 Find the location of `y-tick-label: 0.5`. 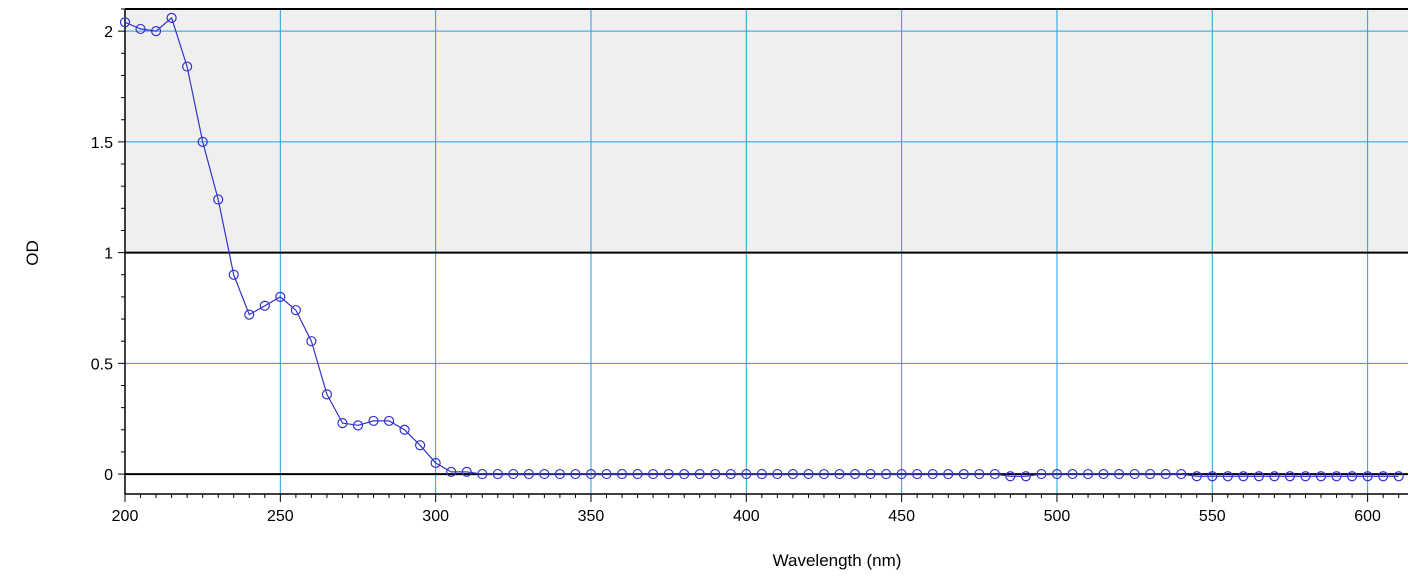

y-tick-label: 0.5 is located at coordinates (102, 364).